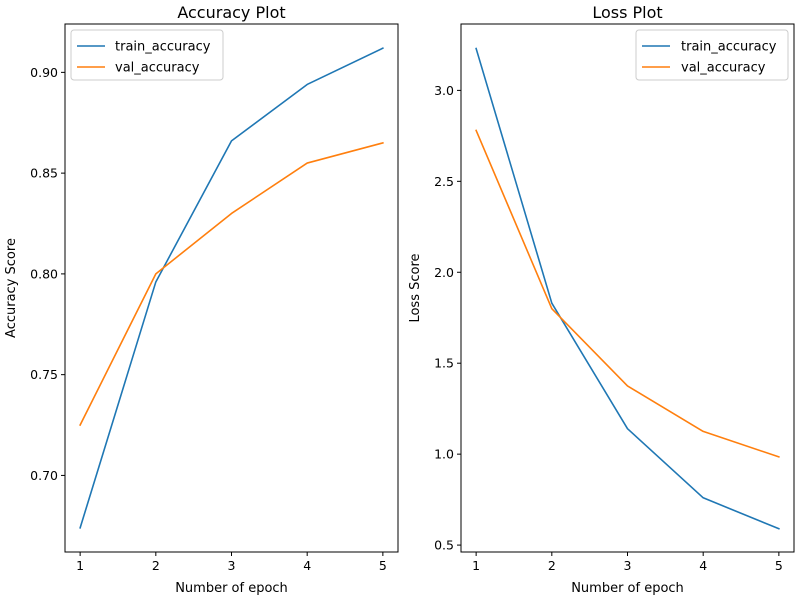 This screenshot has width=800, height=604. I want to click on loss-x-ticks: 1 2 3 4 5, so click(627, 562).